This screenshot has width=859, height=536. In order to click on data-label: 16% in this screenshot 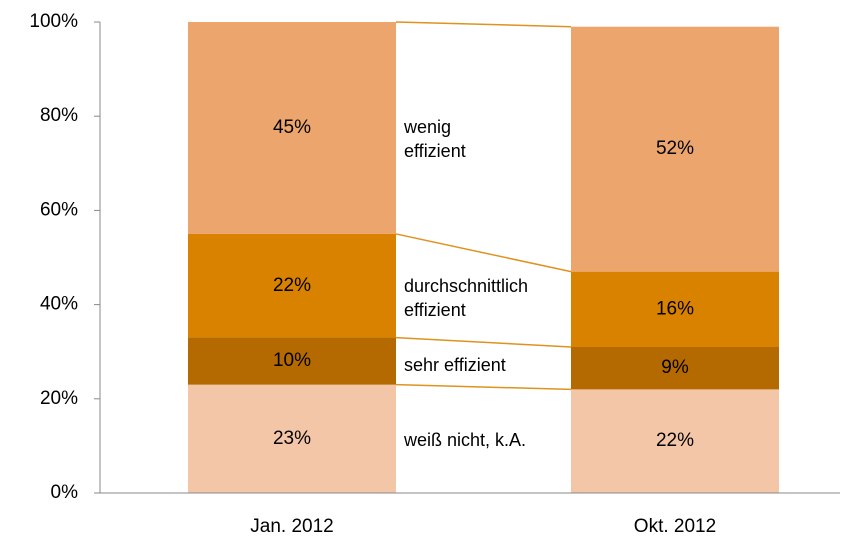, I will do `click(675, 308)`.